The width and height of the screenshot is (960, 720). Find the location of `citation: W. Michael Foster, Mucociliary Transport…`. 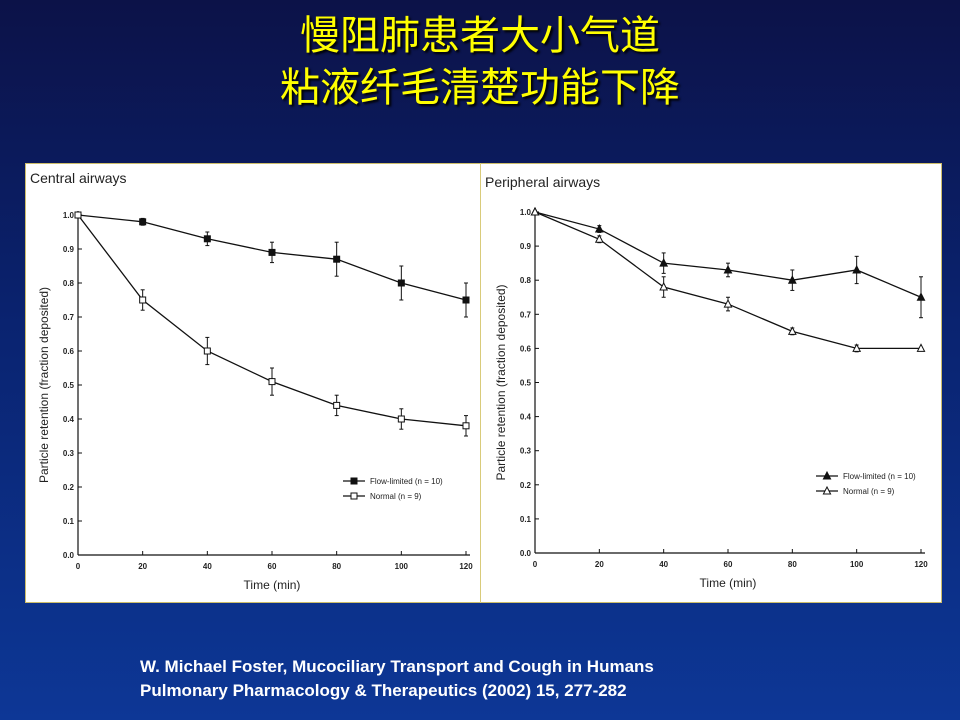

citation: W. Michael Foster, Mucociliary Transport… is located at coordinates (397, 679).